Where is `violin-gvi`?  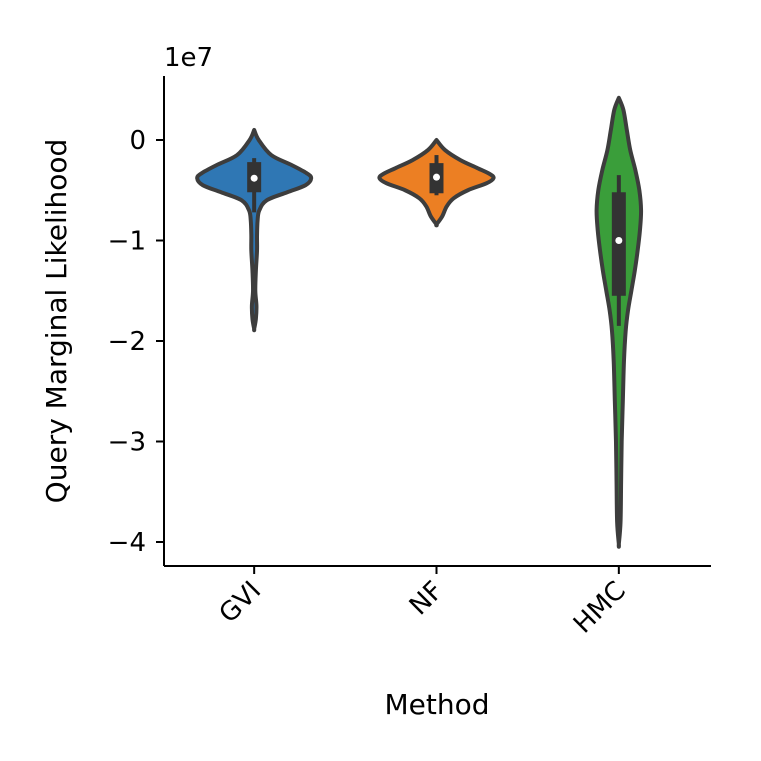
violin-gvi is located at coordinates (254, 230).